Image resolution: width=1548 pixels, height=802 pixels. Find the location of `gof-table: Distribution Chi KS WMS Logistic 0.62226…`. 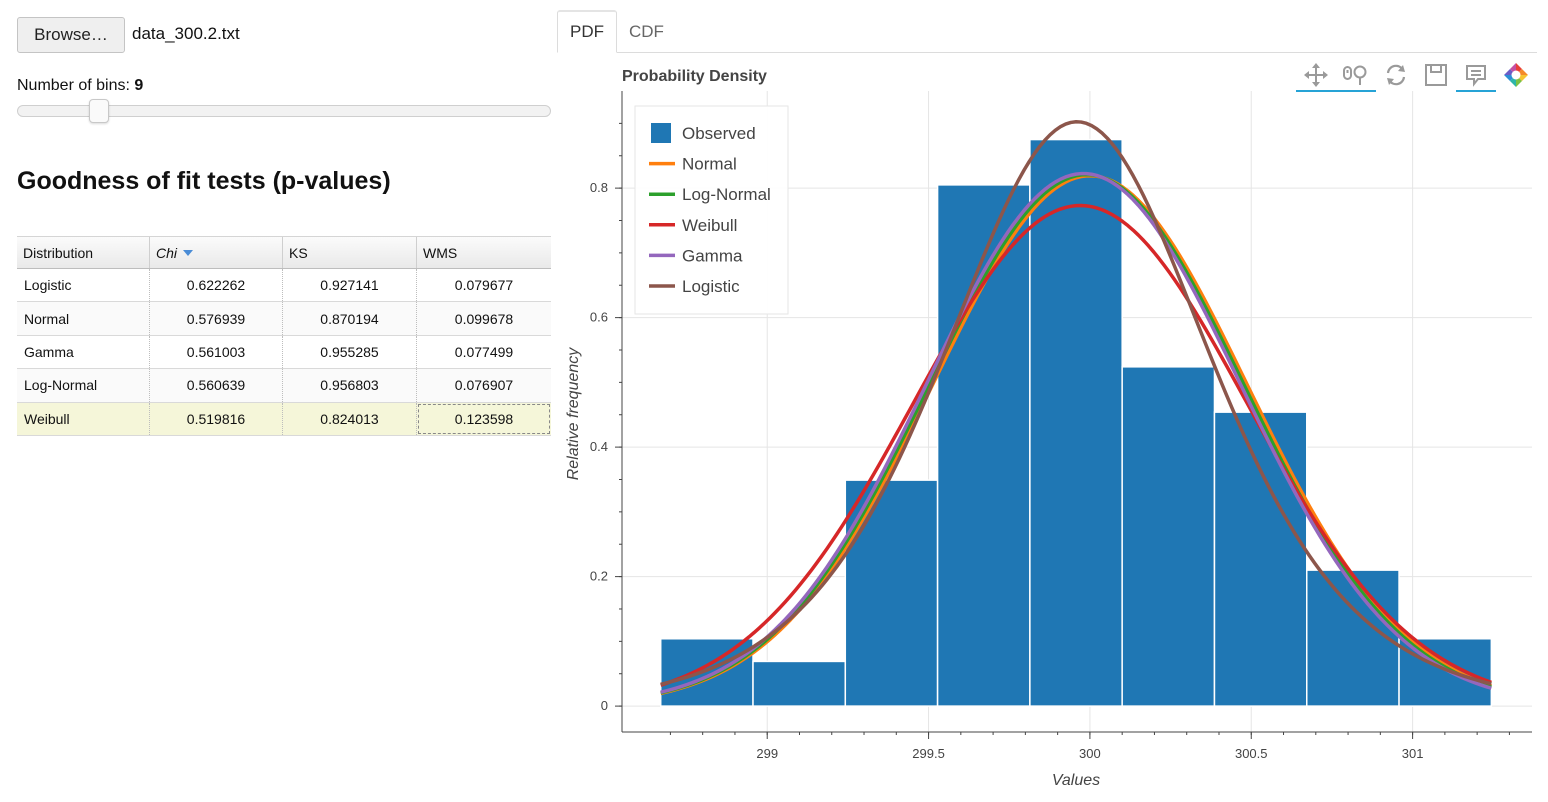

gof-table: Distribution Chi KS WMS Logistic 0.62226… is located at coordinates (284, 336).